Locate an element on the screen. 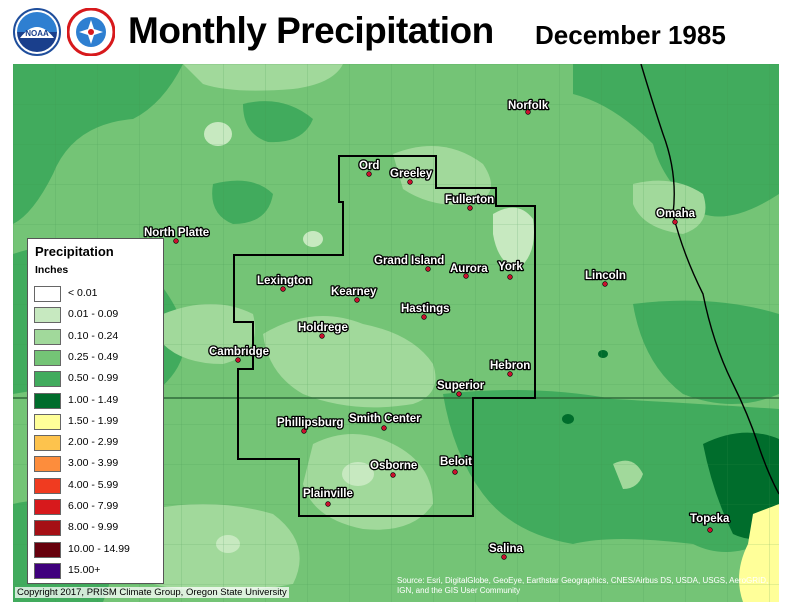 The image size is (792, 612). city-label: Phillipsburg is located at coordinates (310, 423).